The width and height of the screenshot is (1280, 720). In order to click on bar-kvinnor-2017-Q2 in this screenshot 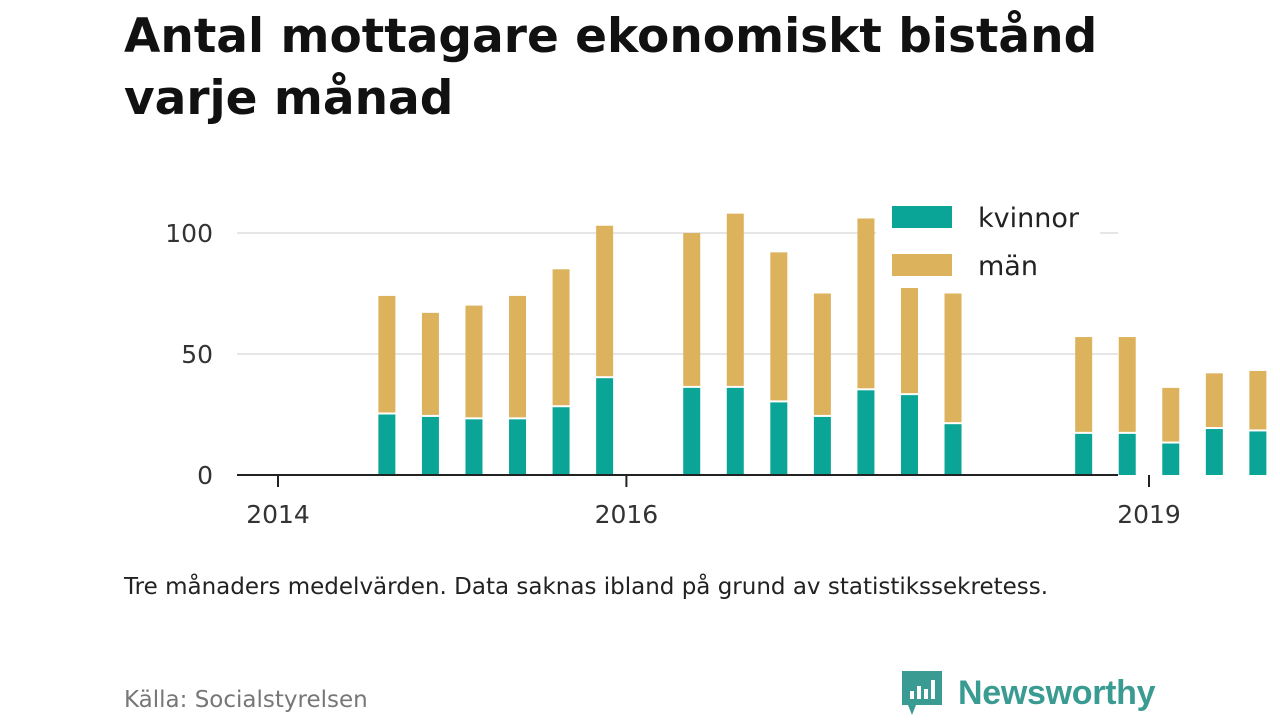, I will do `click(866, 432)`.